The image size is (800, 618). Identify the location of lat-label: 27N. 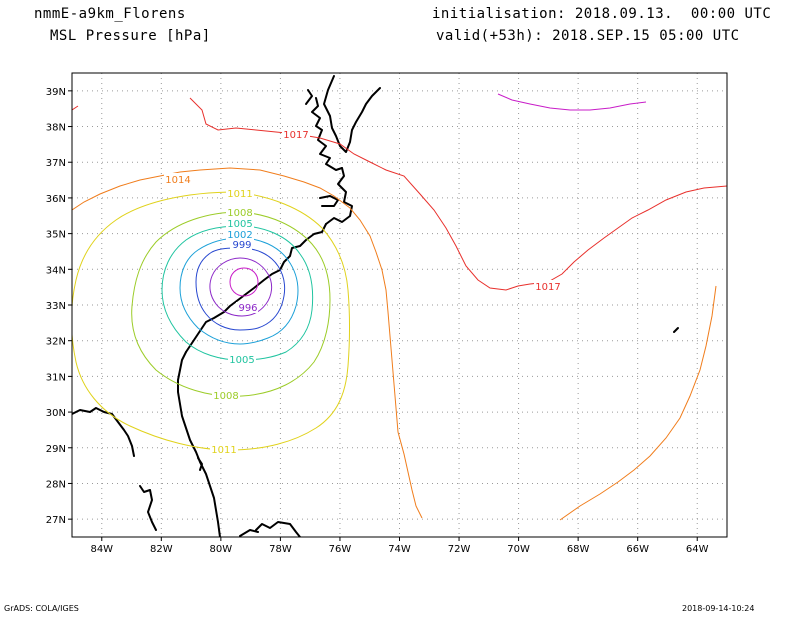
(56, 520).